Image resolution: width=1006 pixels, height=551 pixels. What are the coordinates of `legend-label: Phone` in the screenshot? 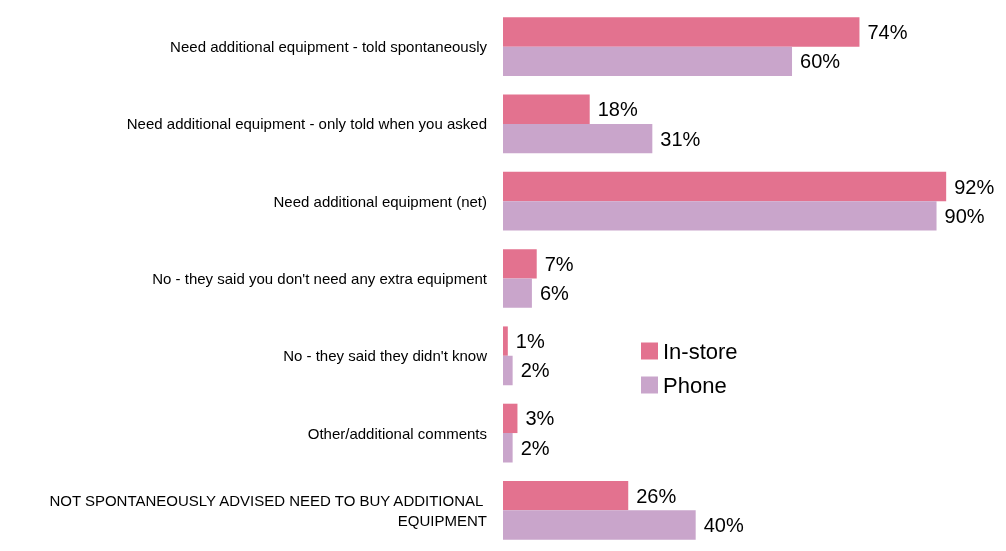 It's located at (695, 385).